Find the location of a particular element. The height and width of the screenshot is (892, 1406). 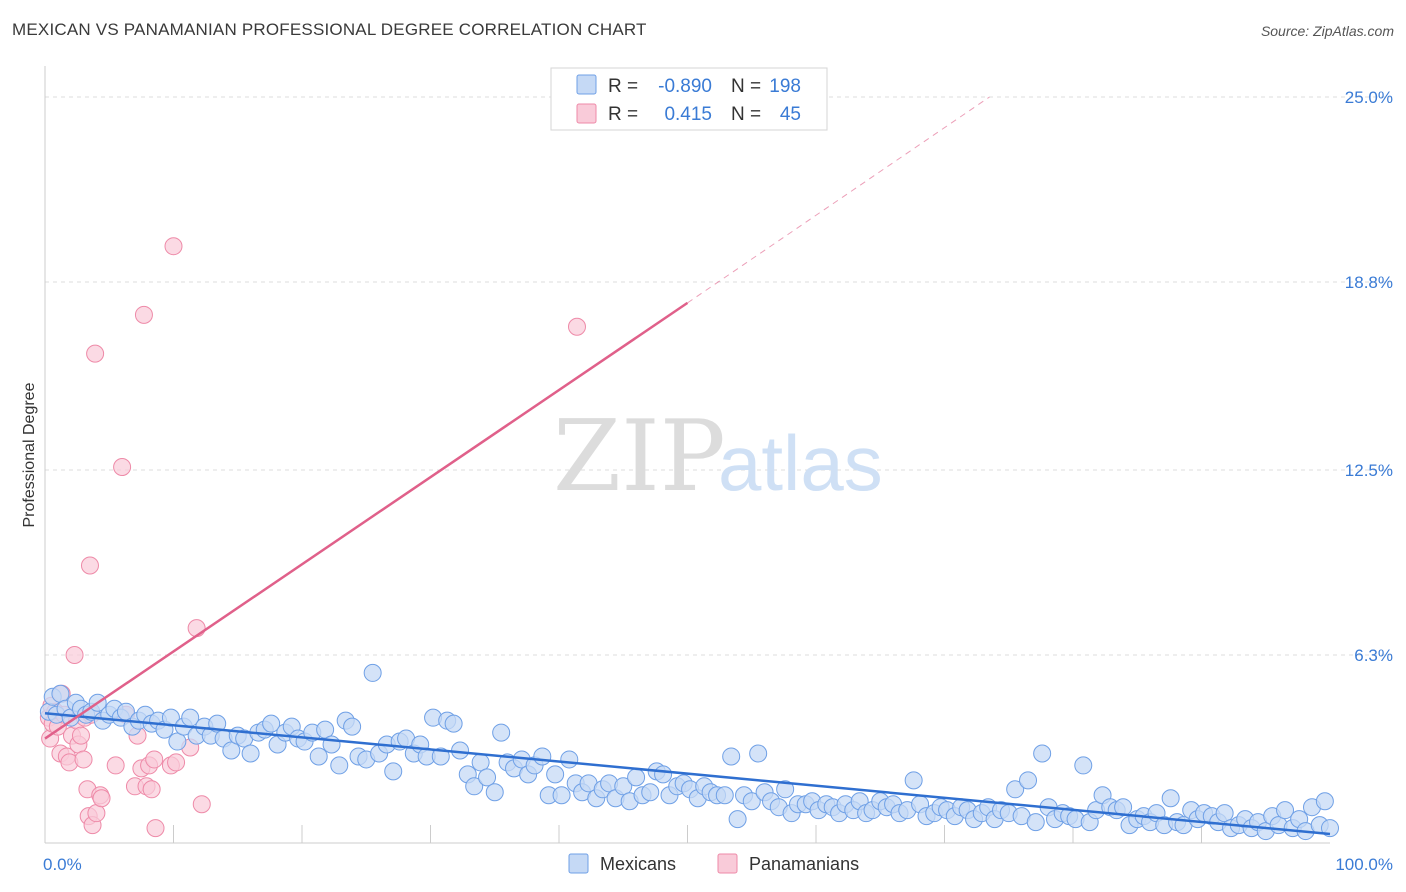

legend-r-value-1: -0.890 is located at coordinates (685, 86).